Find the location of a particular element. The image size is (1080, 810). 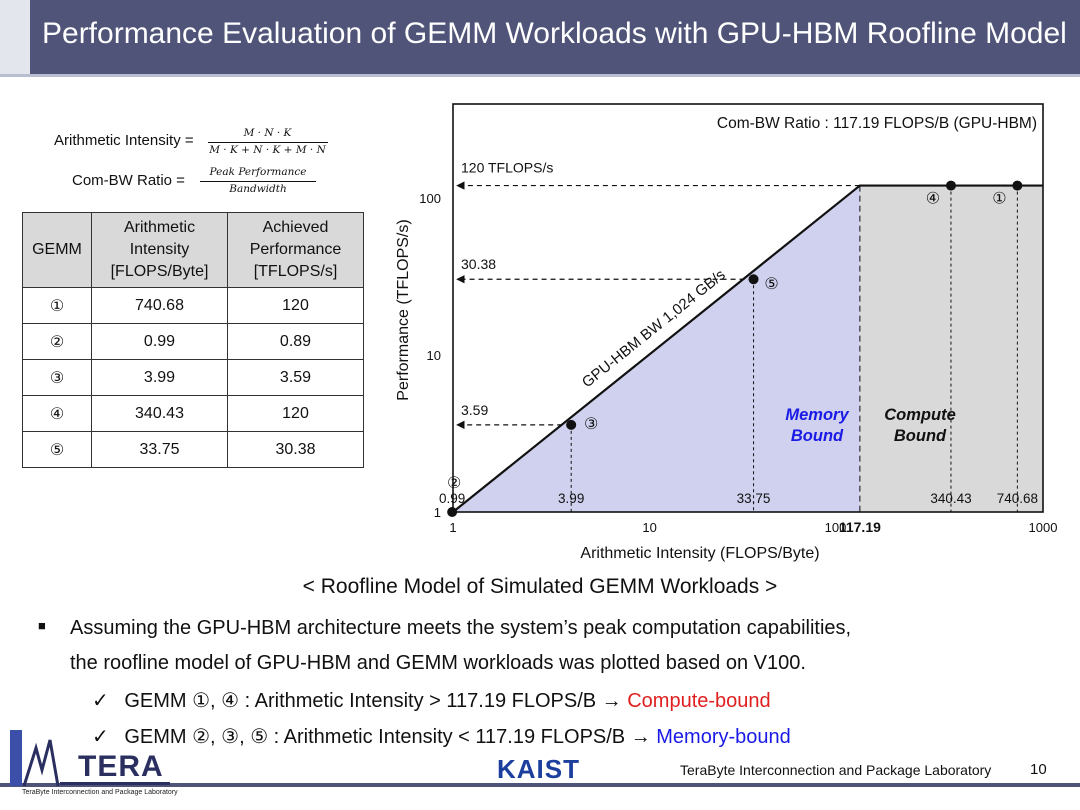

point-x-label: 740.68 is located at coordinates (1017, 498).